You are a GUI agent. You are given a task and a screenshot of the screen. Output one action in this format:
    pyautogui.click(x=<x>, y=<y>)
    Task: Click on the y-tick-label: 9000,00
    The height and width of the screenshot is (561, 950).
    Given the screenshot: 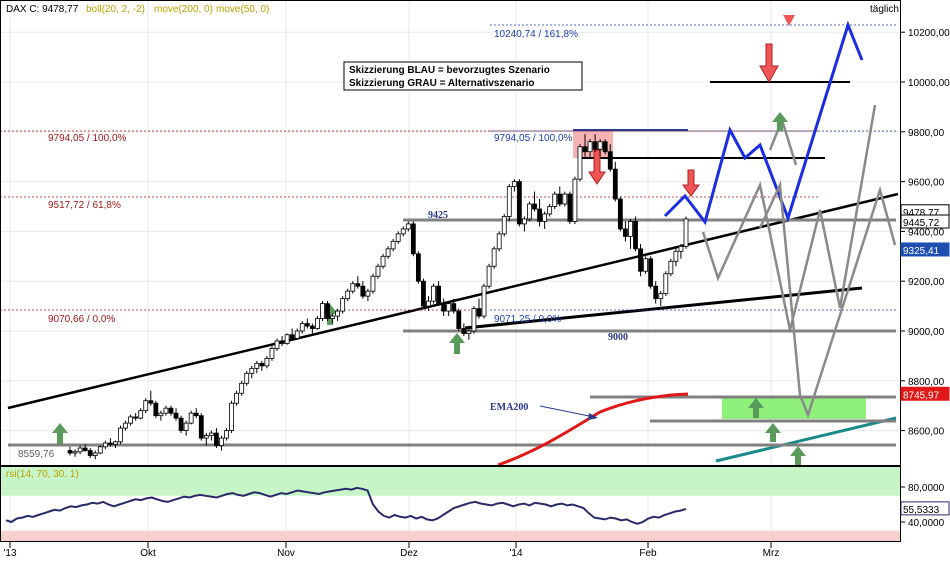 What is the action you would take?
    pyautogui.click(x=926, y=332)
    